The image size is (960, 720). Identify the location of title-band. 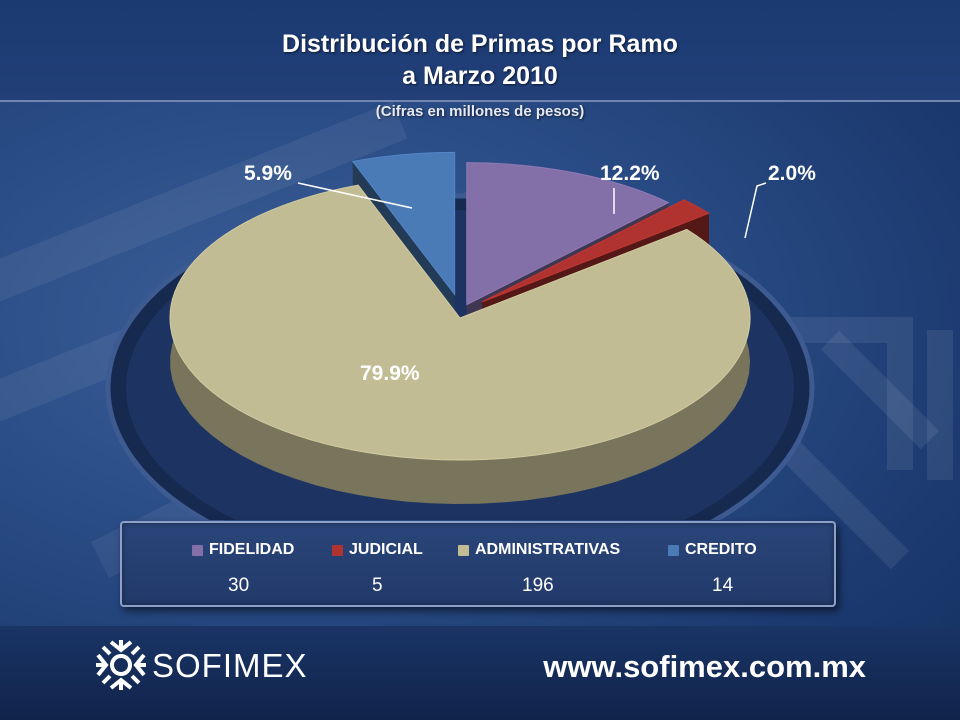
(480, 51).